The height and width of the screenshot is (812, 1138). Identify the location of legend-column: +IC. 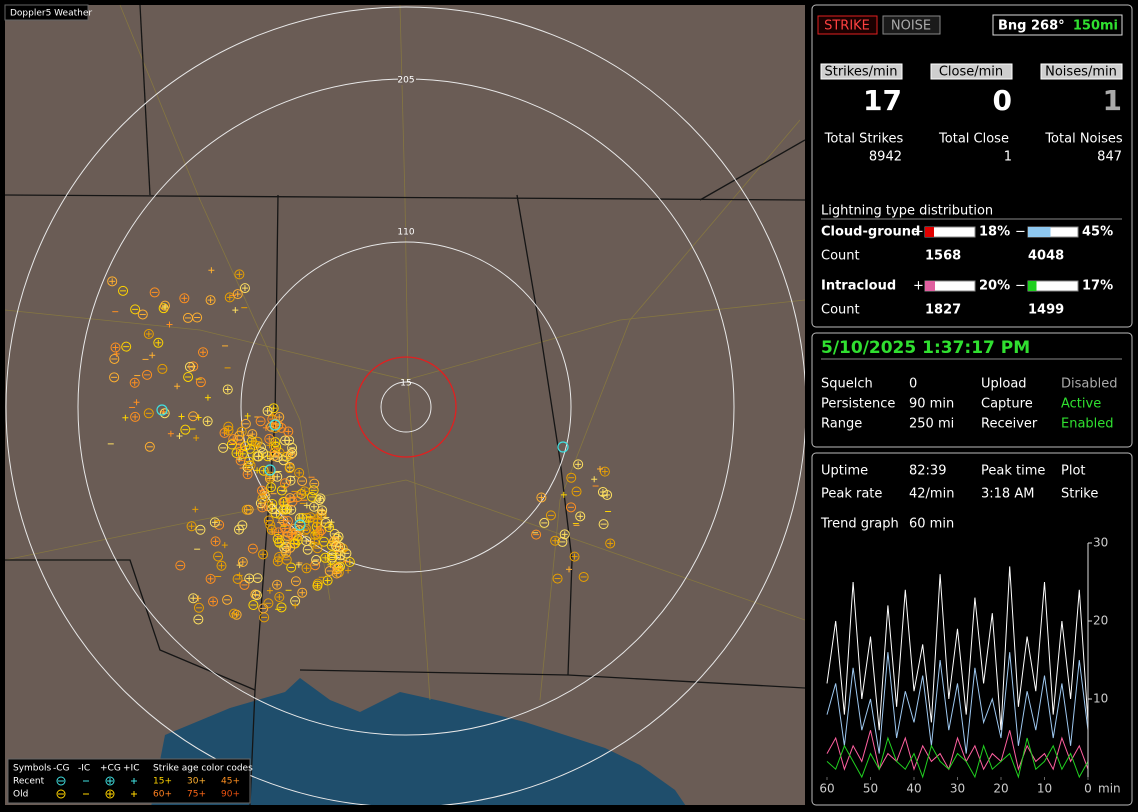
(131, 769).